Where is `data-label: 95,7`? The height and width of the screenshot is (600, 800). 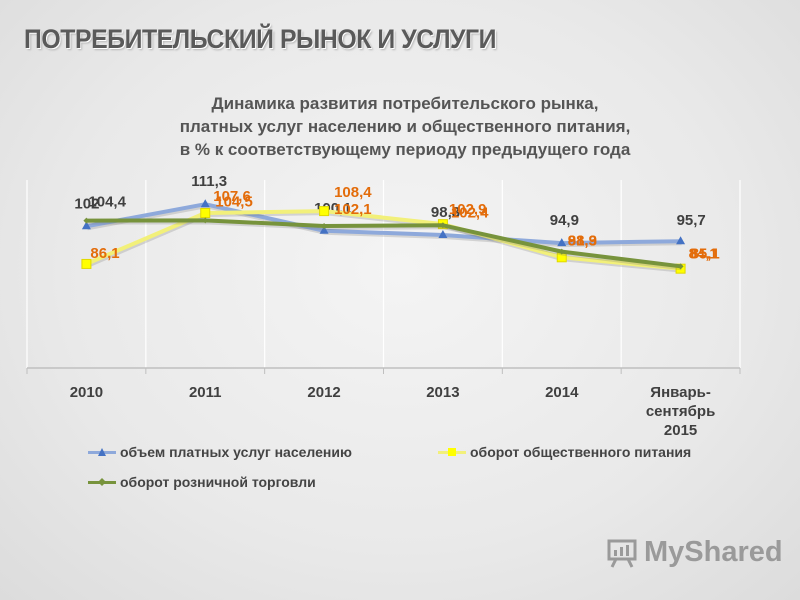
data-label: 95,7 is located at coordinates (691, 220).